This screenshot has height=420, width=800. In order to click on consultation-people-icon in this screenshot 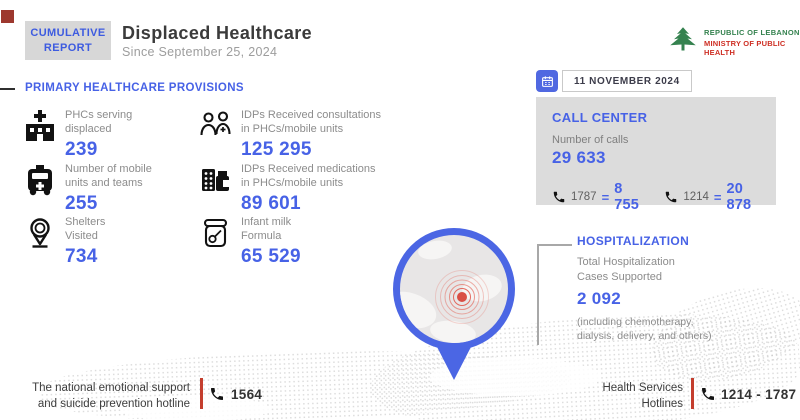, I will do `click(216, 126)`.